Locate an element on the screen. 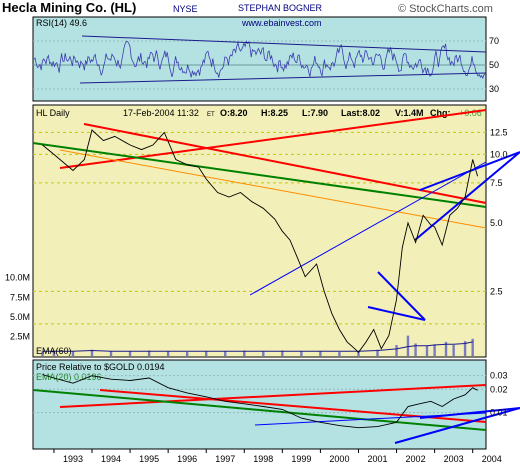 Image resolution: width=520 pixels, height=468 pixels. relative-price-line is located at coordinates (260, 401).